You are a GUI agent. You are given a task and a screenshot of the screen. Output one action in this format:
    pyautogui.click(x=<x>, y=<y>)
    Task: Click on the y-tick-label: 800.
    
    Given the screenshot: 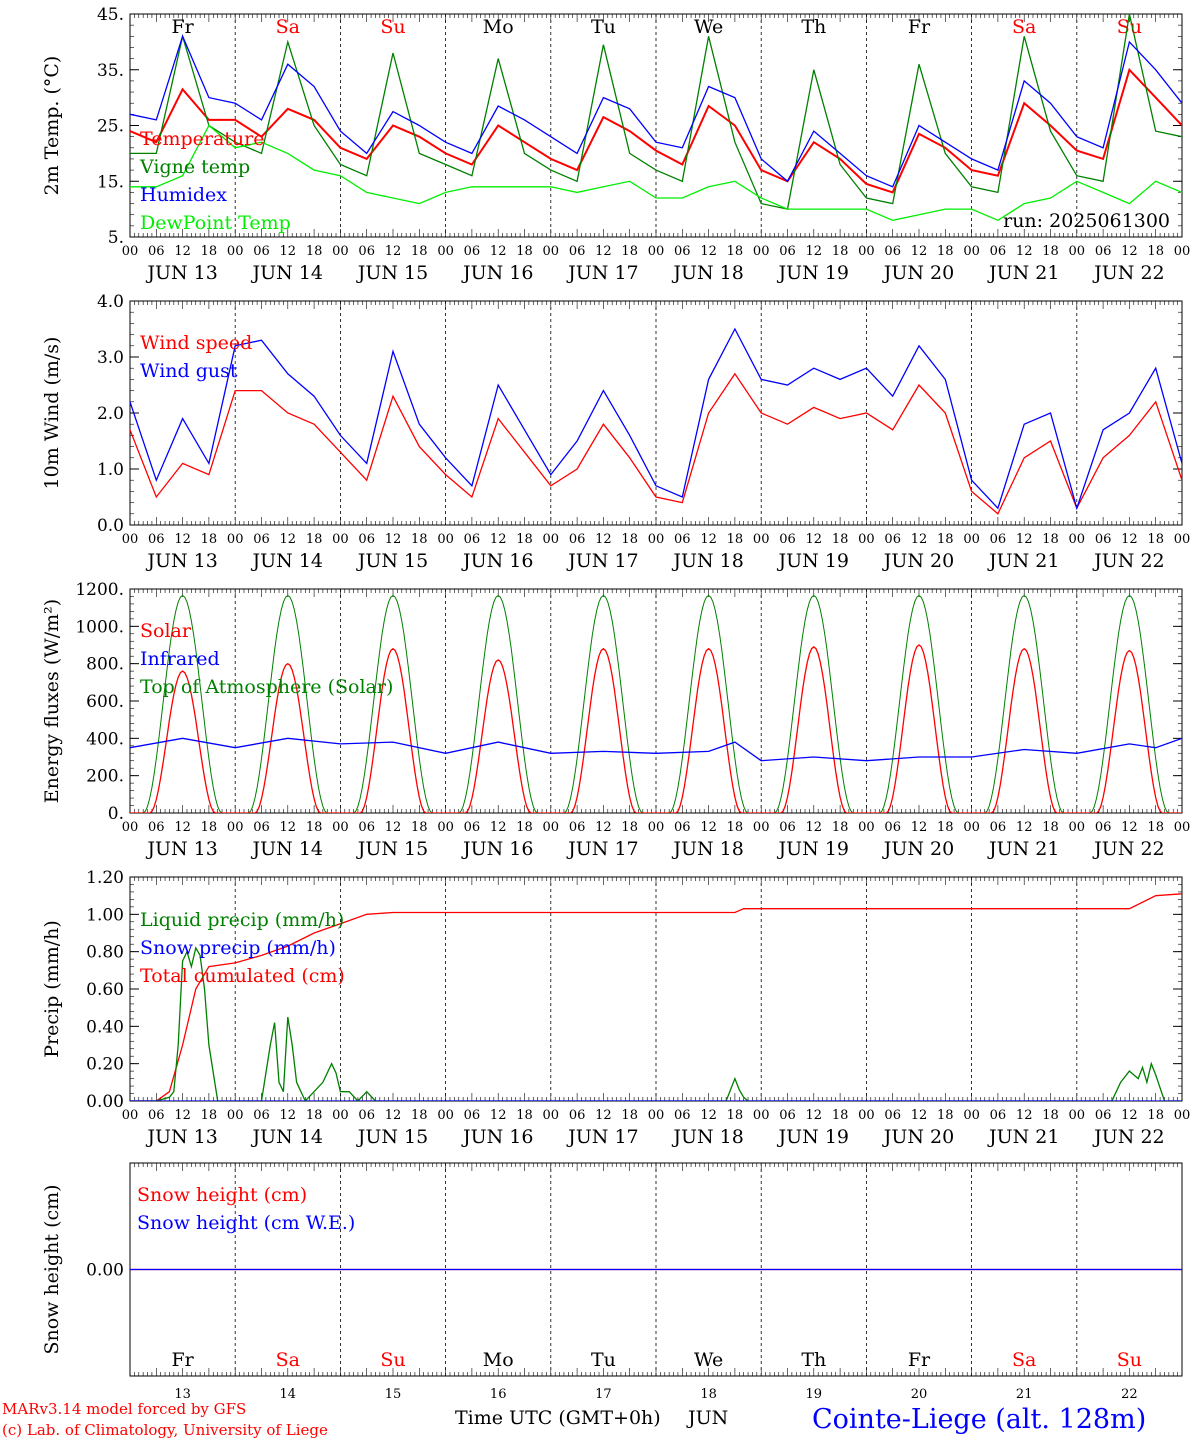 What is the action you would take?
    pyautogui.click(x=105, y=665)
    